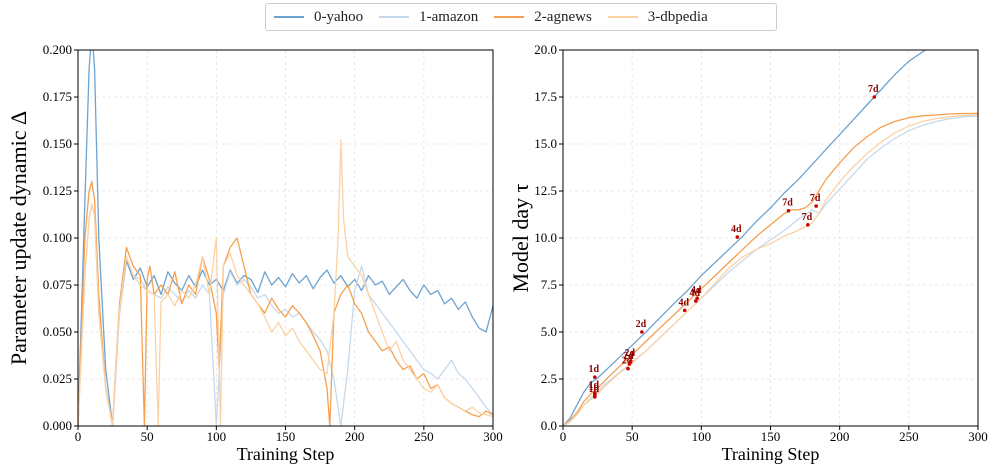  I want to click on legend-label: 3-dbpedia, so click(677, 16).